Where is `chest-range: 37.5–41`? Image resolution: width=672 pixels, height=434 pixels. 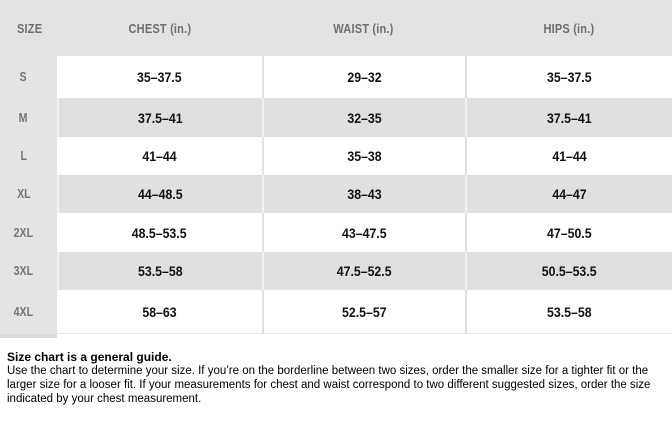 chest-range: 37.5–41 is located at coordinates (160, 117).